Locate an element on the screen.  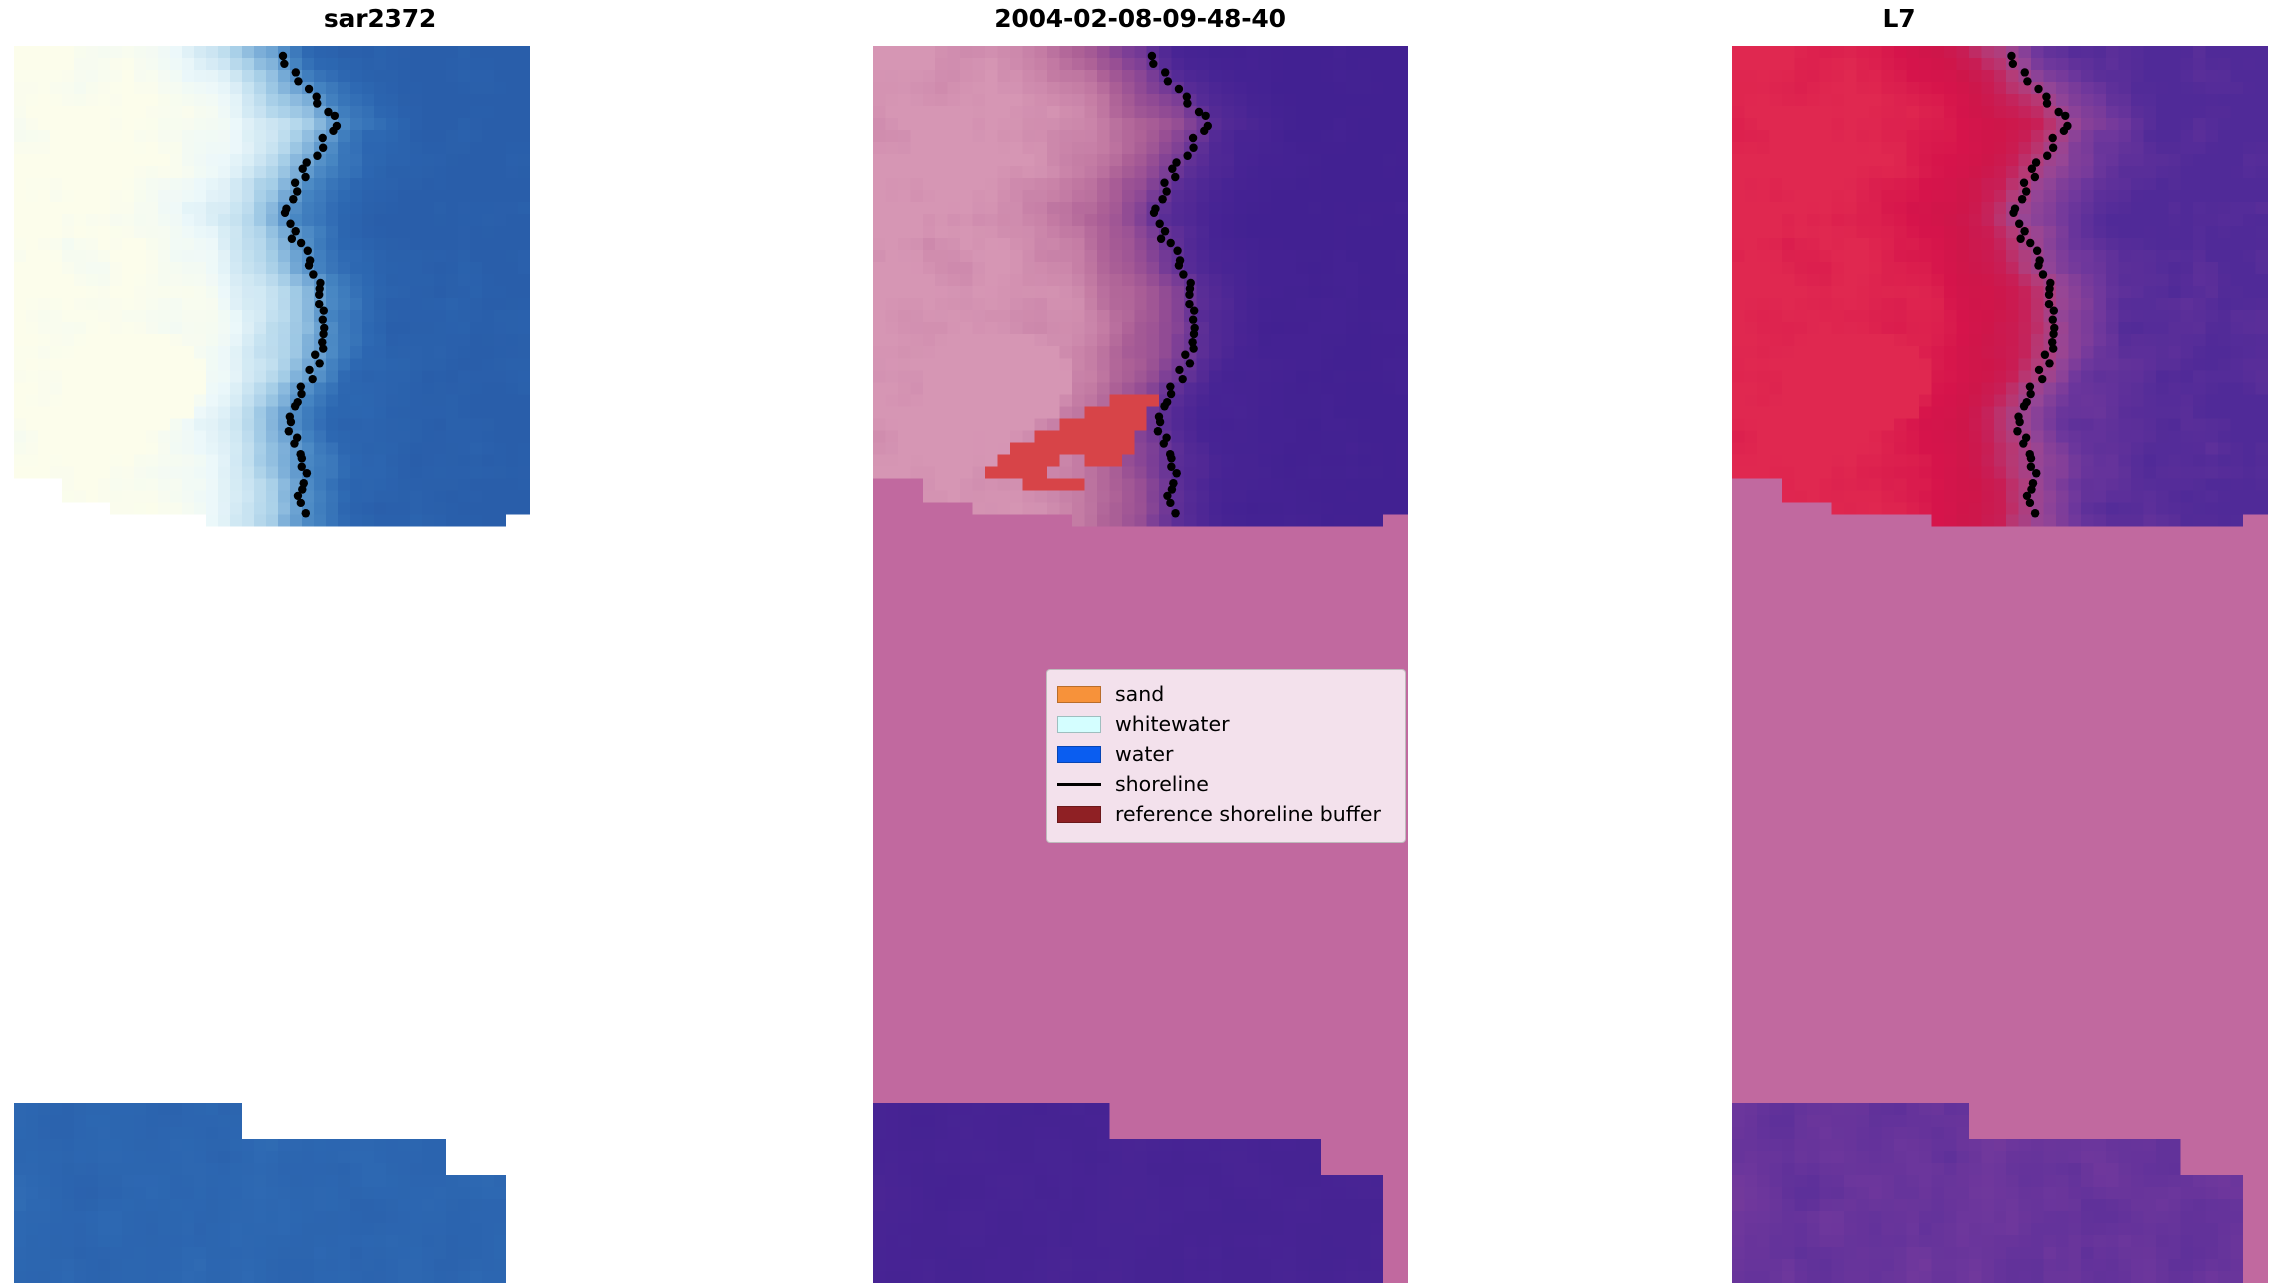
legend-label-shoreline: shoreline is located at coordinates (1162, 784).